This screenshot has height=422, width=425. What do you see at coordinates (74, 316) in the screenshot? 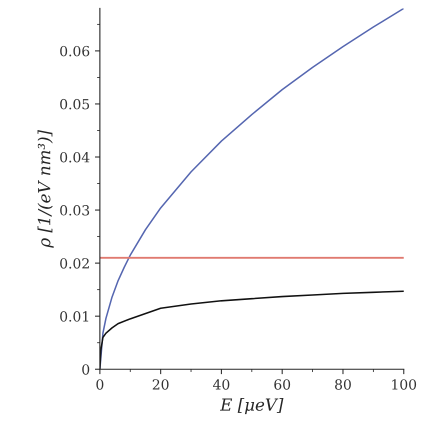
I see `y-tick-label: 0.01` at bounding box center [74, 316].